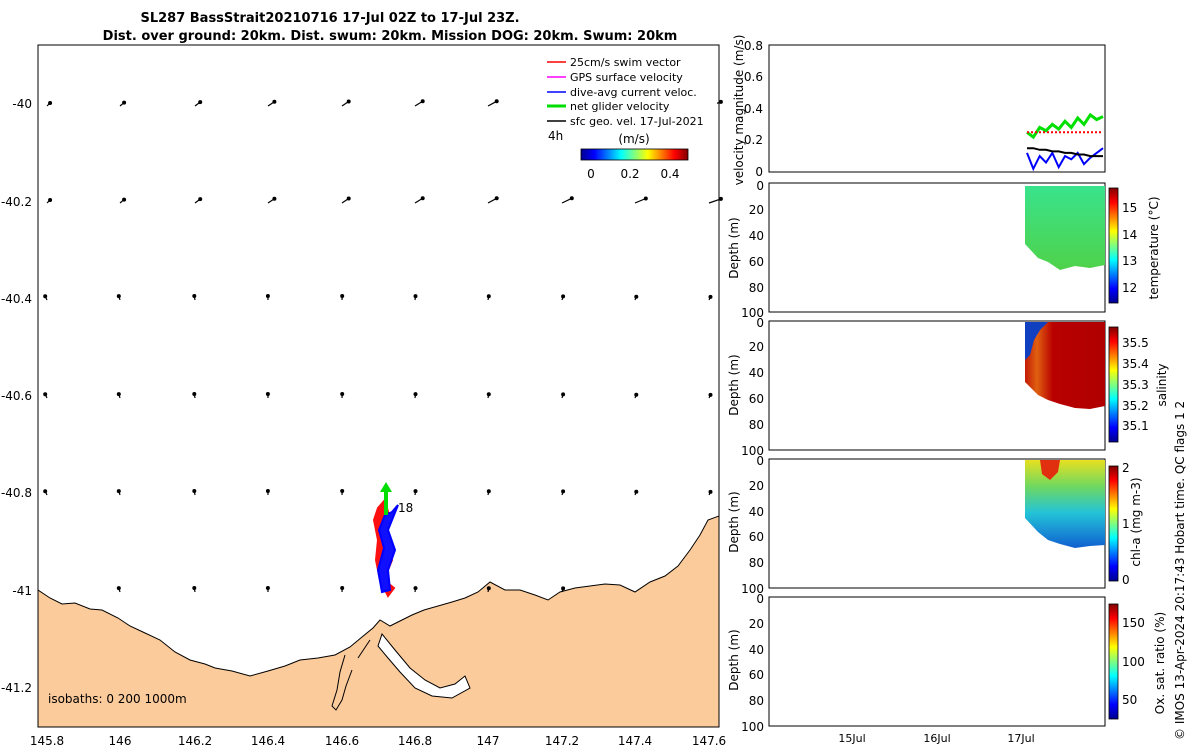  Describe the element at coordinates (1129, 261) in the screenshot. I see `temp-cbar-tick: 13` at that location.